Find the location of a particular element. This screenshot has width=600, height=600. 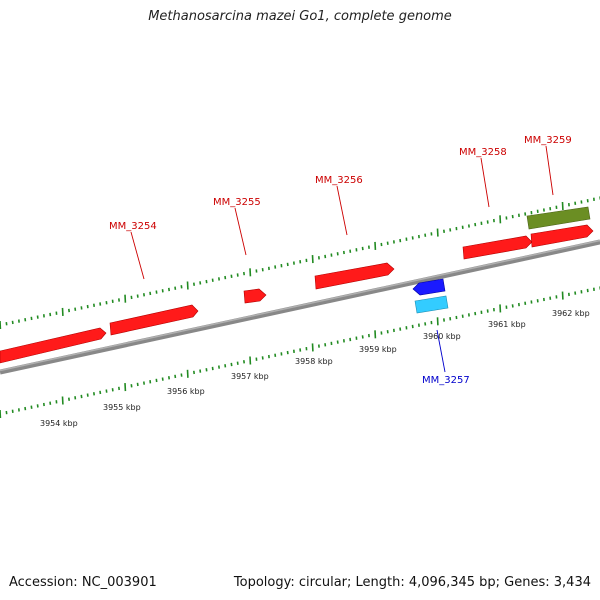

scale-label-3957: 3957 kbp is located at coordinates (250, 376).